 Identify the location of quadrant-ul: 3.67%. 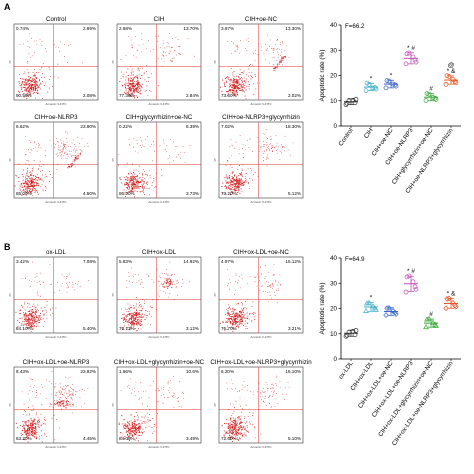
(227, 28).